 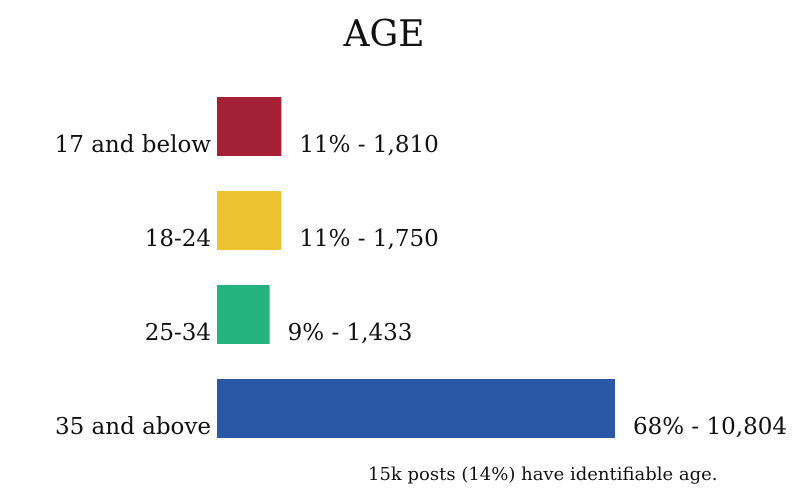 I want to click on category-label-3: 35 and above, so click(x=133, y=427).